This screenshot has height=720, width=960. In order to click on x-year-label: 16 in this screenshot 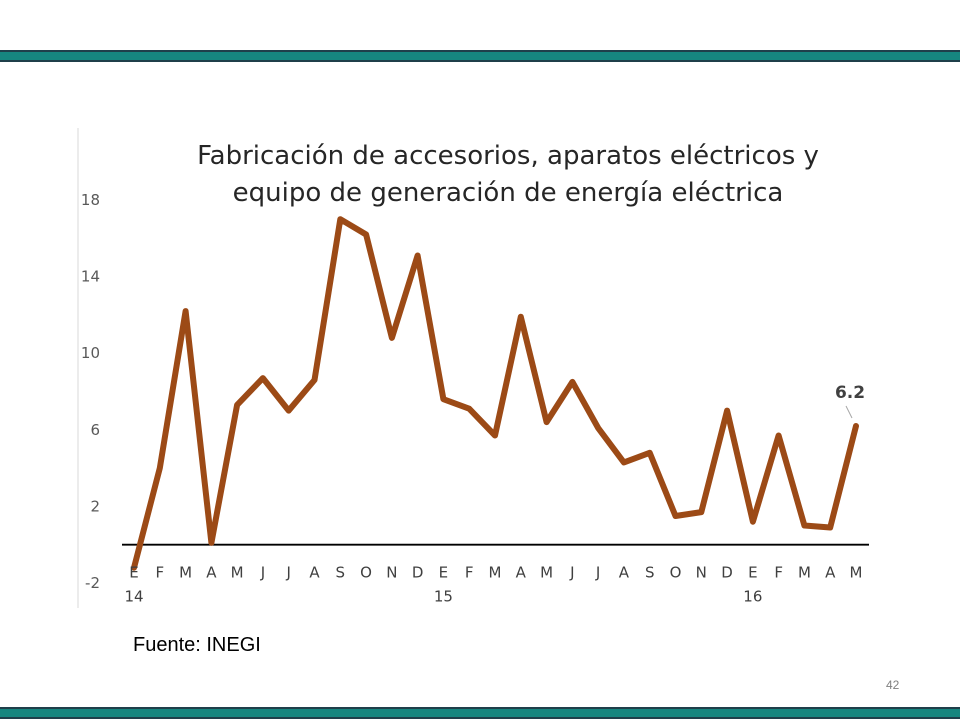, I will do `click(752, 597)`.